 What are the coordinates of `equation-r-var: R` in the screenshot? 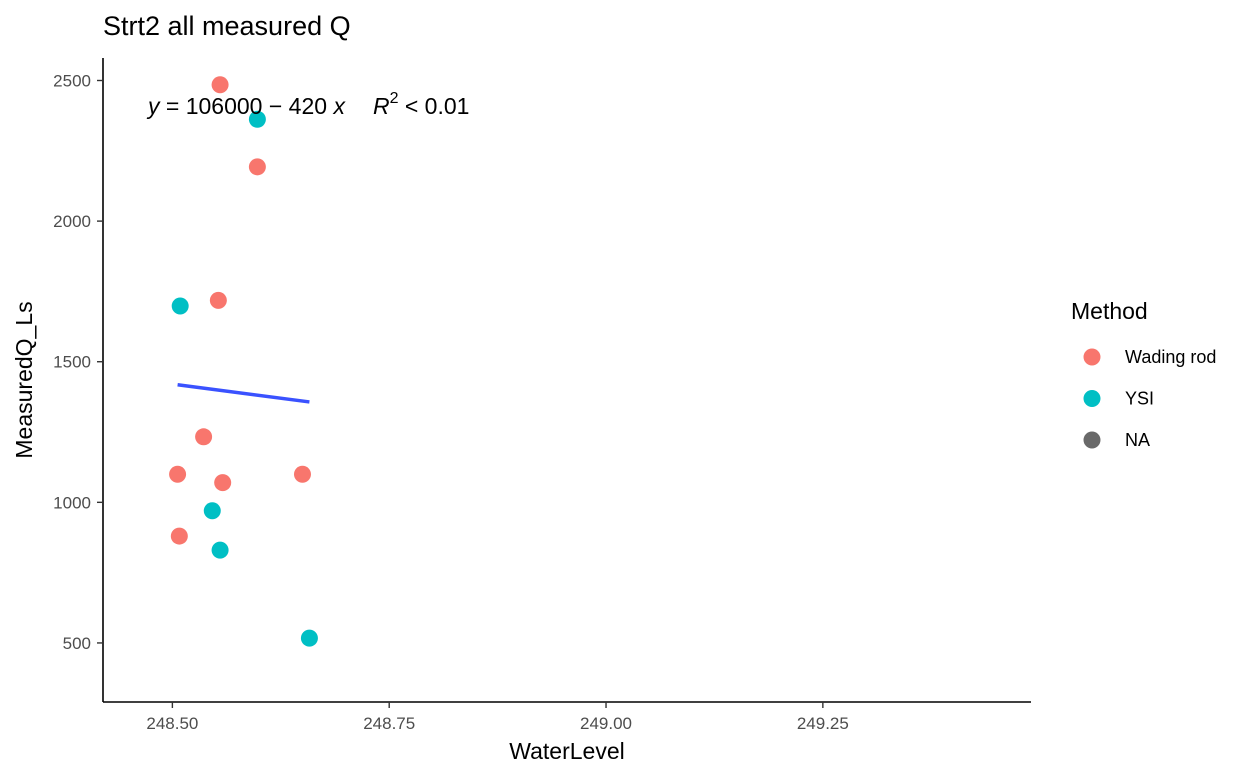 It's located at (381, 106).